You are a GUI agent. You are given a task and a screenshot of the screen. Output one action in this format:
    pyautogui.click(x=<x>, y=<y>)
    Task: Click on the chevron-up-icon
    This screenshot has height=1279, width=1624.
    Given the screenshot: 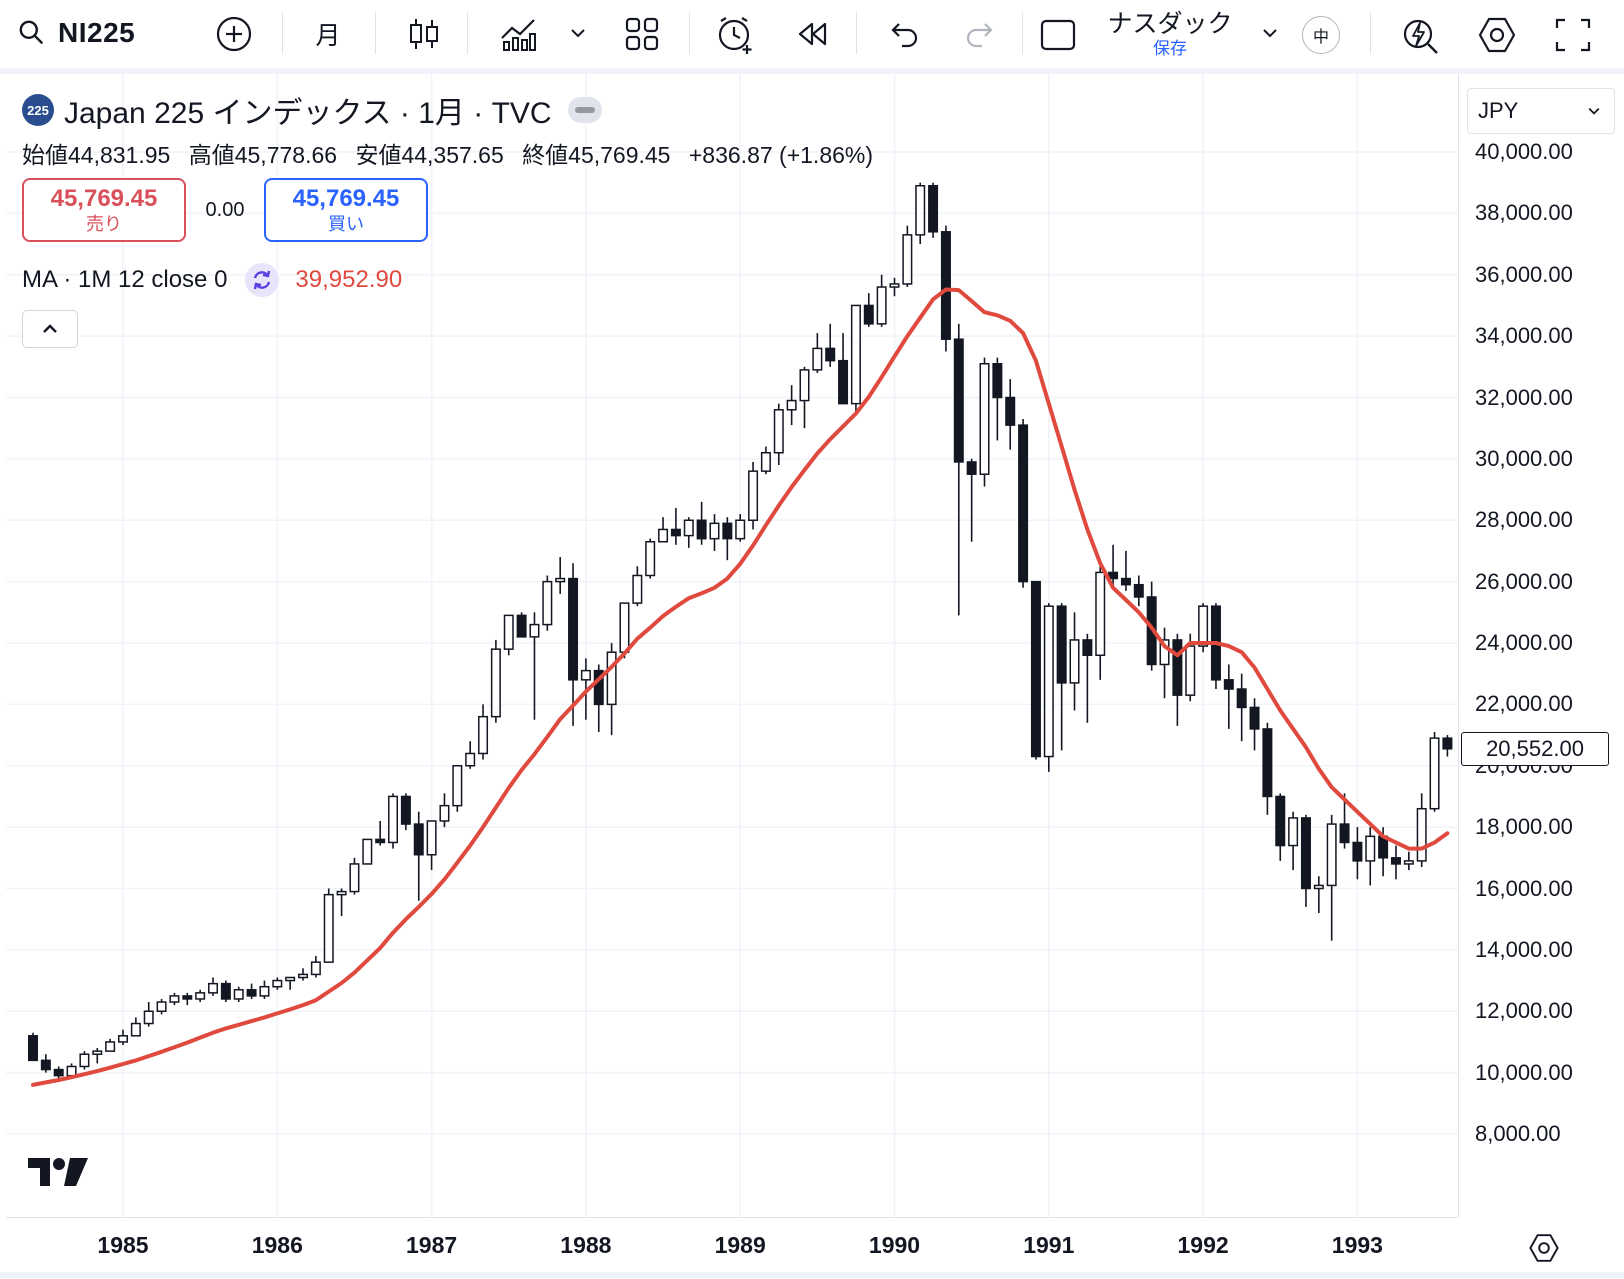 What is the action you would take?
    pyautogui.click(x=50, y=328)
    